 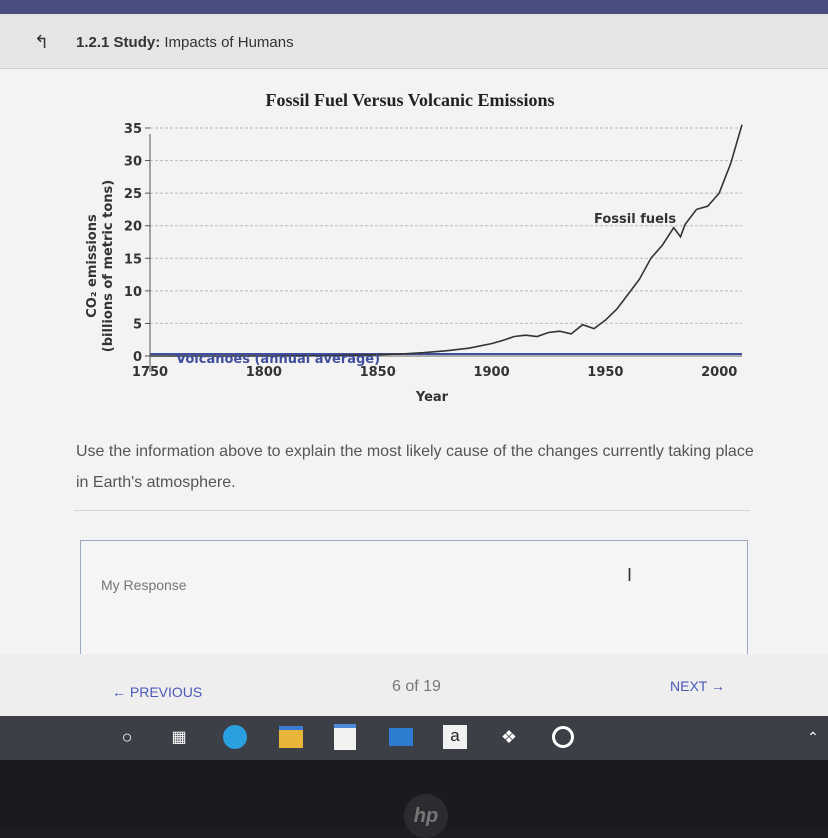 What do you see at coordinates (137, 357) in the screenshot?
I see `y-tick-label: 0` at bounding box center [137, 357].